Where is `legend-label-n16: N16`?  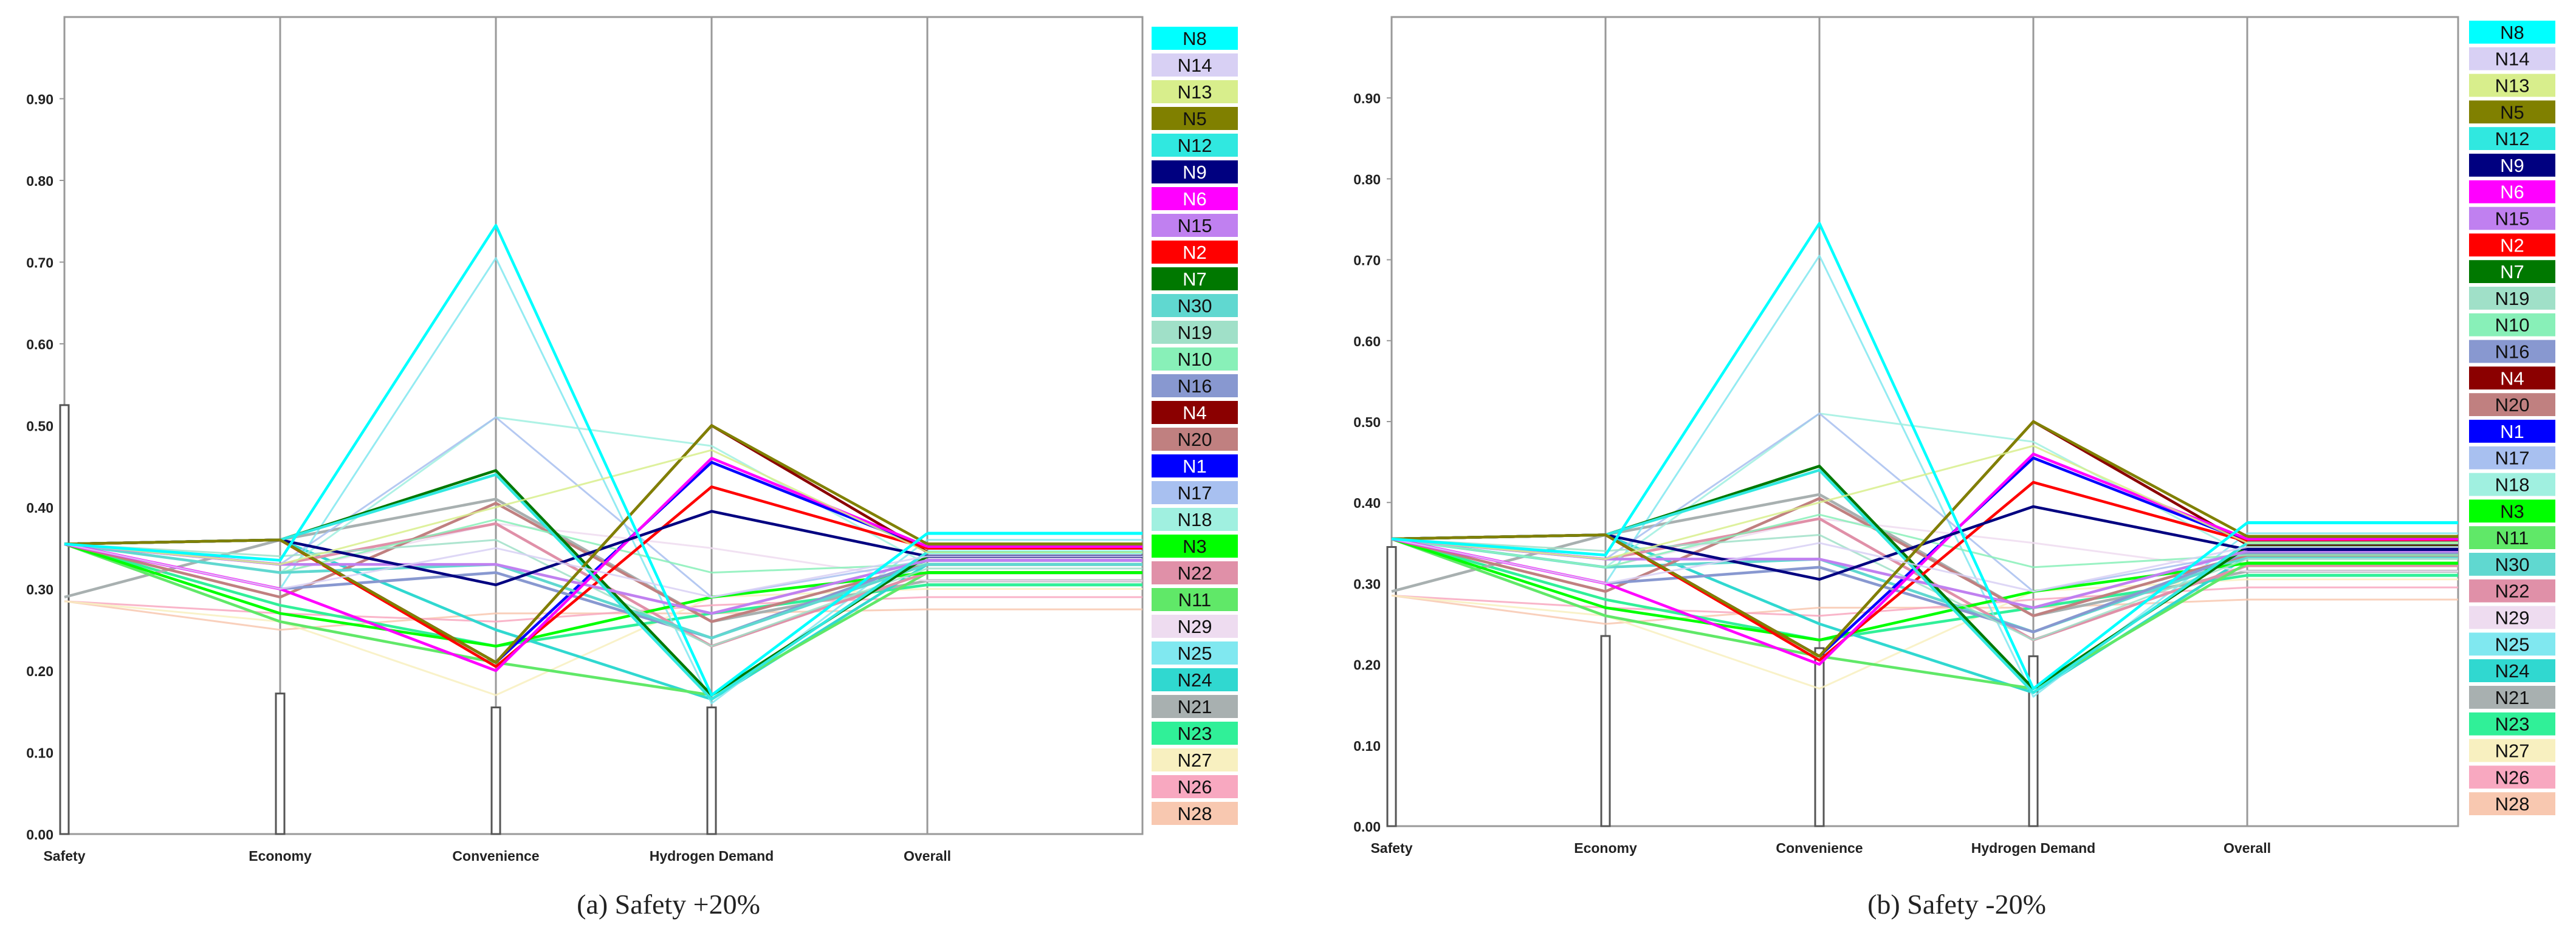 legend-label-n16: N16 is located at coordinates (1195, 386).